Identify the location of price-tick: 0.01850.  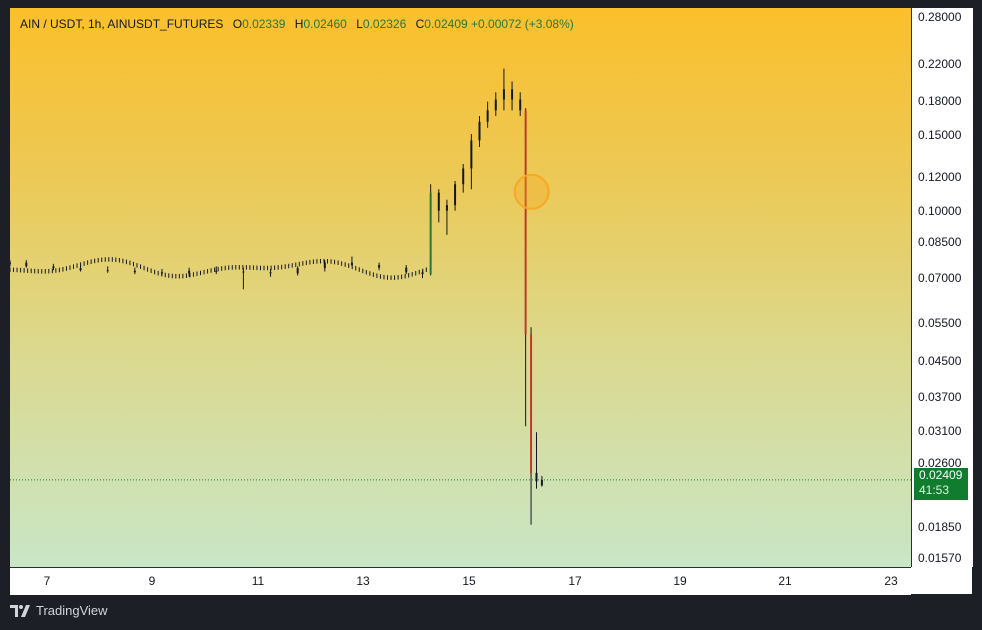
(940, 527).